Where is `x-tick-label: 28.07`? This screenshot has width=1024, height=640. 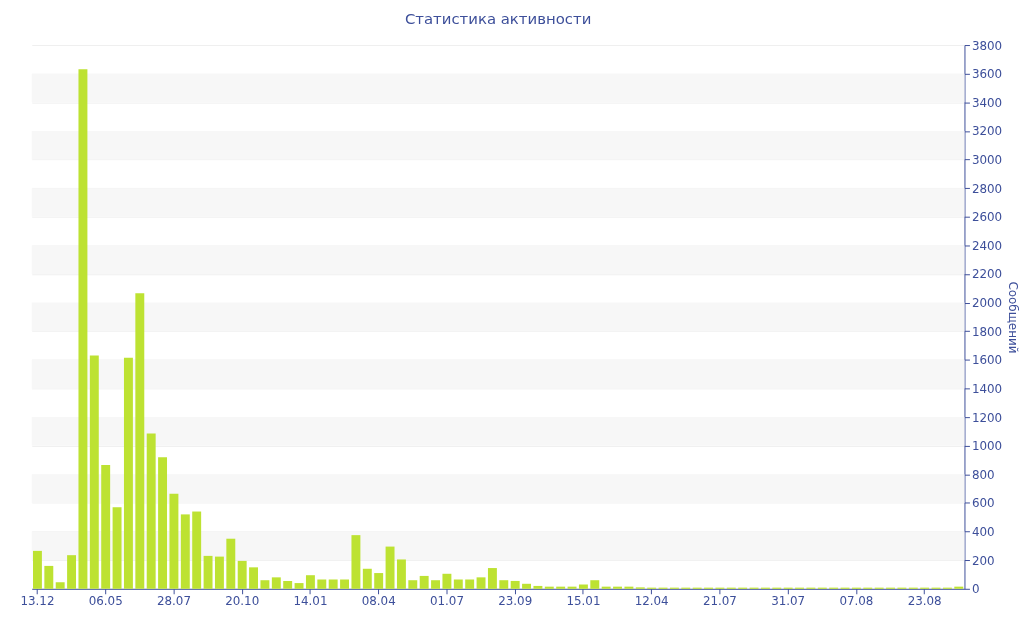 x-tick-label: 28.07 is located at coordinates (173, 601).